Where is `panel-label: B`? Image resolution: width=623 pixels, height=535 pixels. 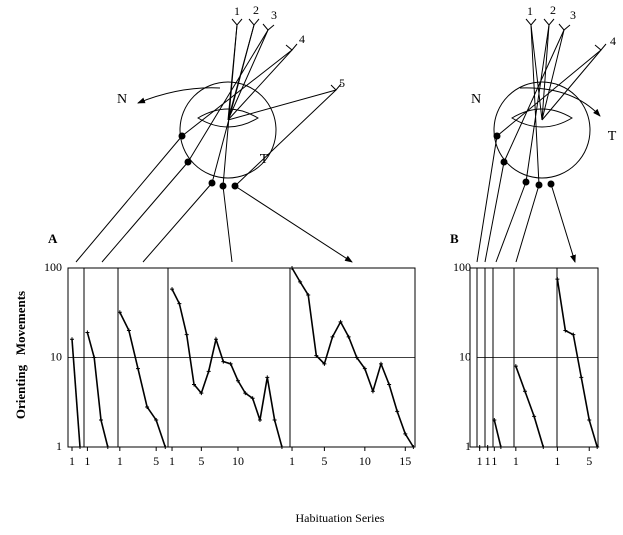 panel-label: B is located at coordinates (454, 238).